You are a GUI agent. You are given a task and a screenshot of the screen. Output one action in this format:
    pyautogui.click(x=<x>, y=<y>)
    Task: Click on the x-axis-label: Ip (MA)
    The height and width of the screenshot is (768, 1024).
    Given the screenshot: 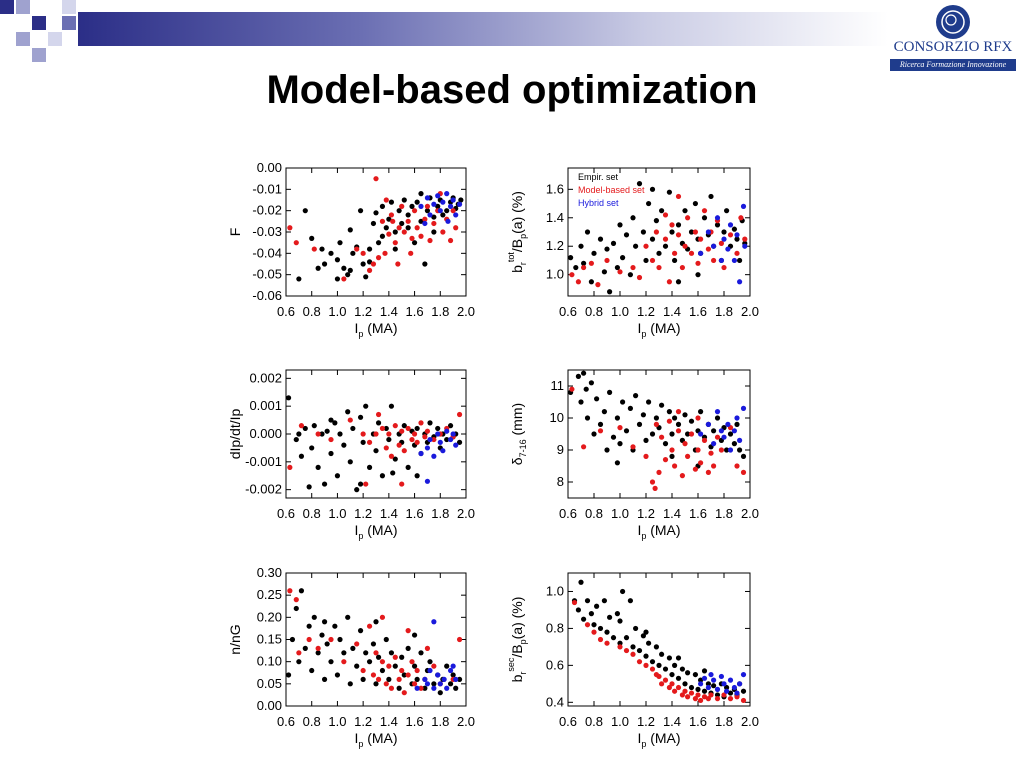 What is the action you would take?
    pyautogui.click(x=658, y=329)
    